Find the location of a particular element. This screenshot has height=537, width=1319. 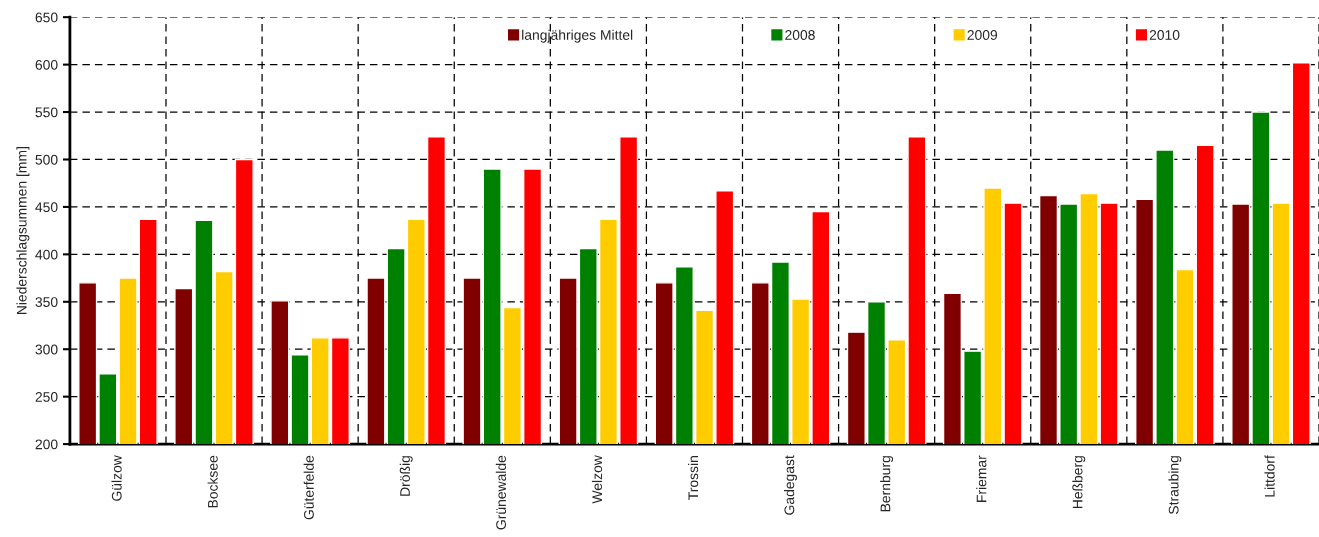

x-tick-label: Friemar is located at coordinates (981, 478).